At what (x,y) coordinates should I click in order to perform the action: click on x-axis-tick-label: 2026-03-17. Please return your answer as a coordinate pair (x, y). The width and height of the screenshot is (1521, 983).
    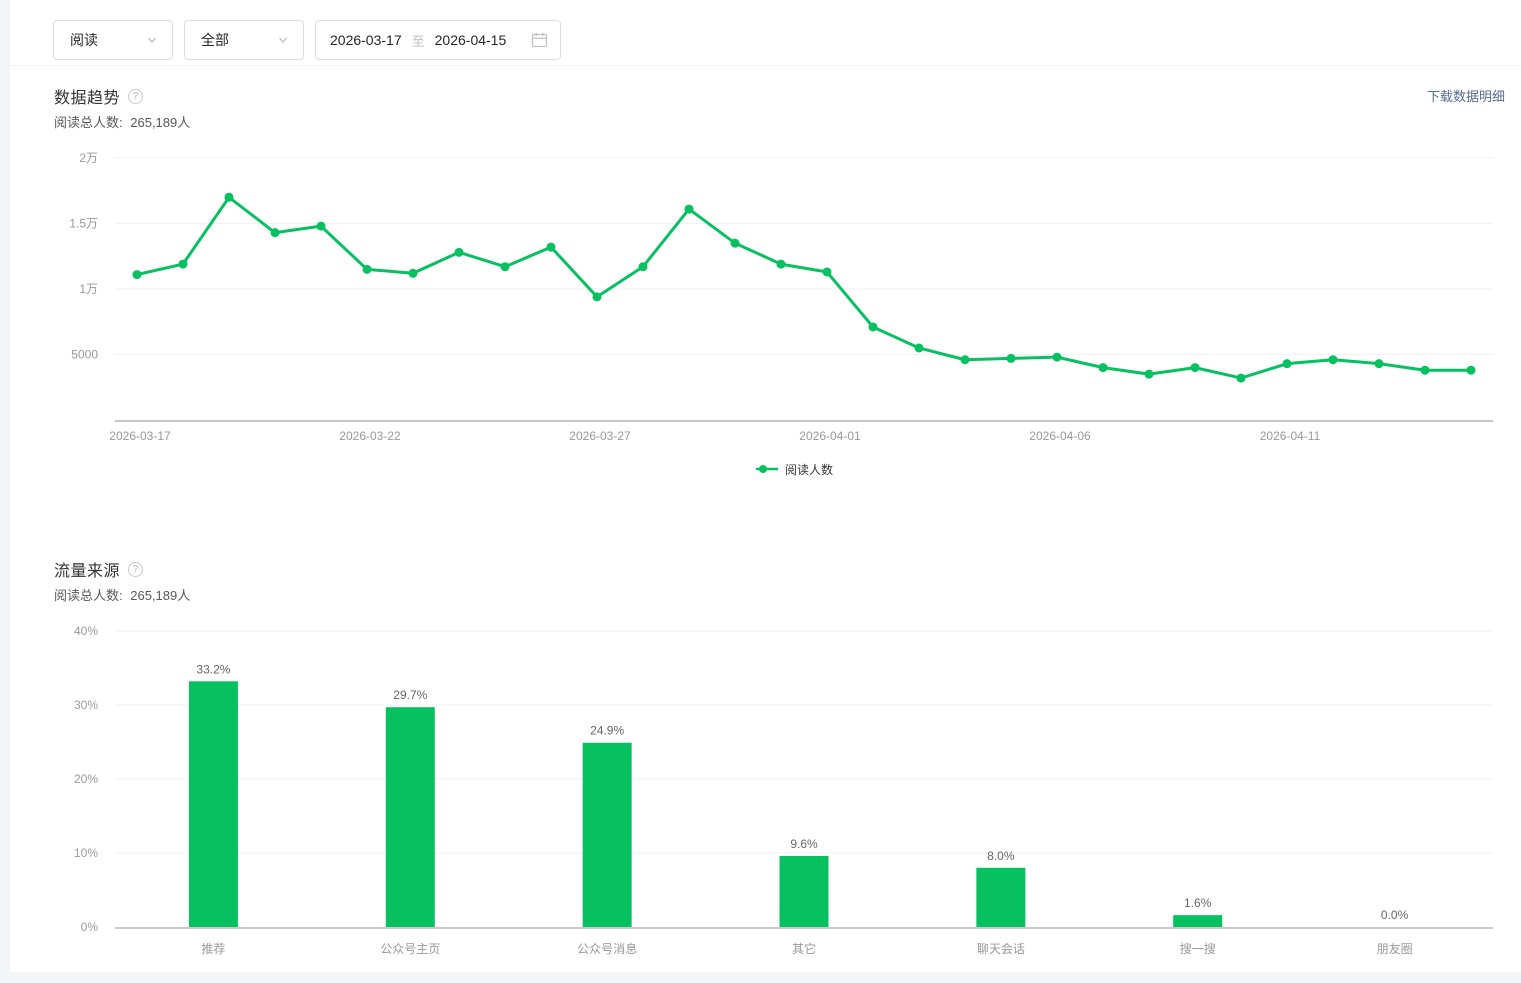
    Looking at the image, I should click on (140, 436).